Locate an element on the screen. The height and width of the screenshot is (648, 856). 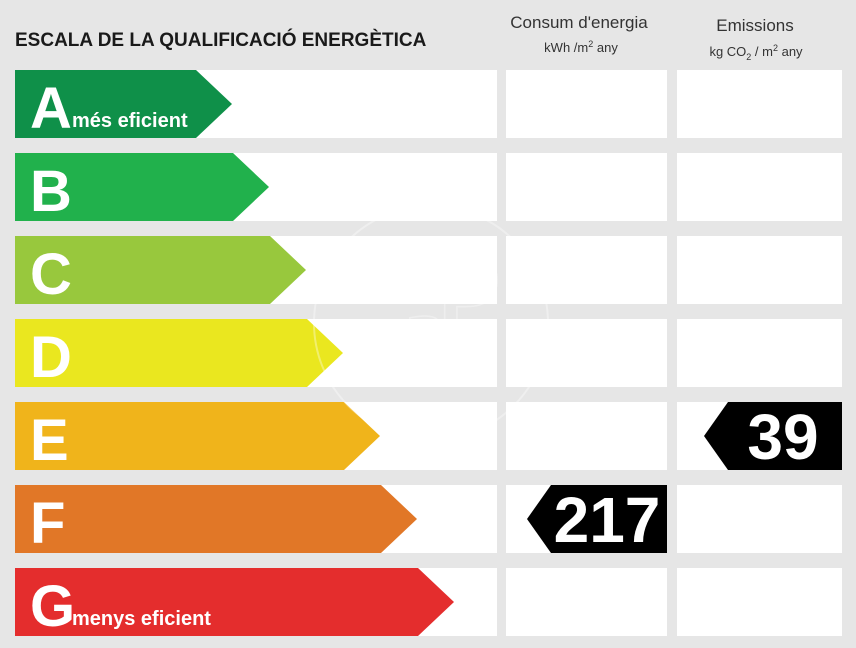
row-d-consumption-cell is located at coordinates (586, 353).